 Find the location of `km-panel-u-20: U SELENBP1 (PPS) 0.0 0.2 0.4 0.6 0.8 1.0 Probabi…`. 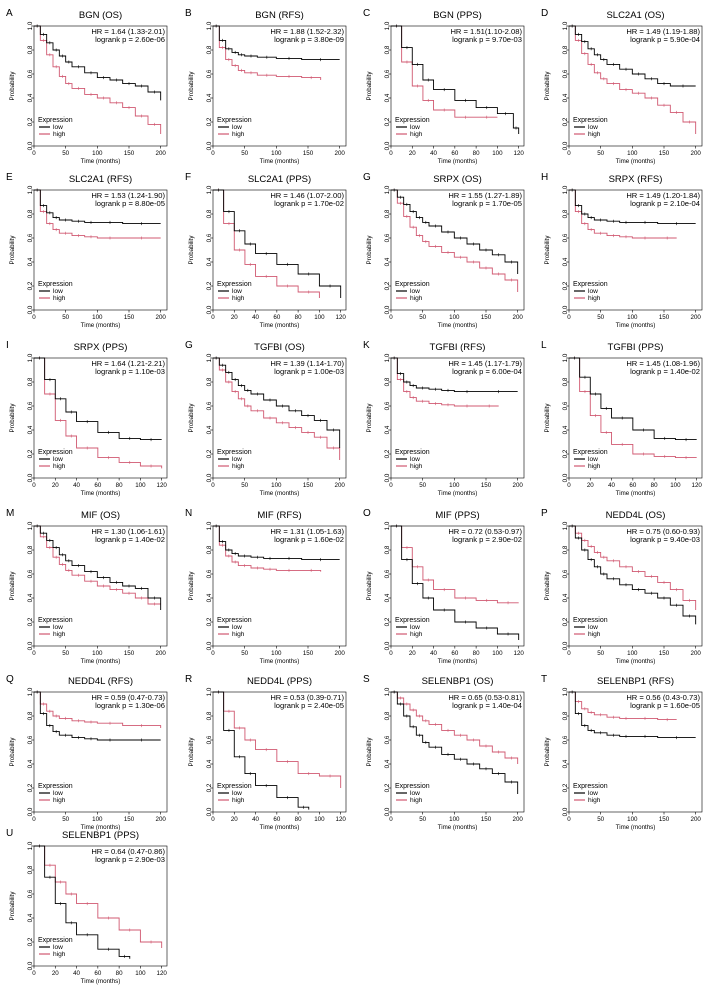

km-panel-u-20: U SELENBP1 (PPS) 0.0 0.2 0.4 0.6 0.8 1.0 Probabi… is located at coordinates (90, 906).